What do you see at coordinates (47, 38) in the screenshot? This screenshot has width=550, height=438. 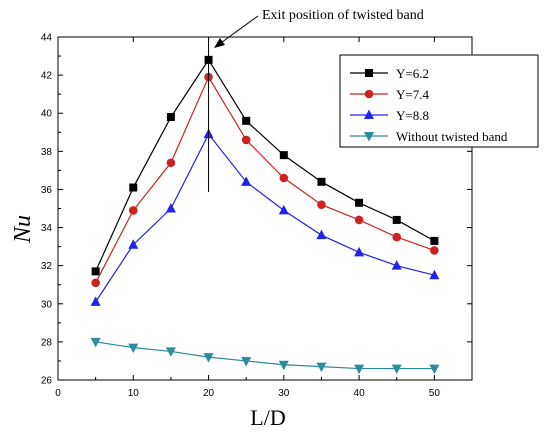 I see `y-tick-label: 44` at bounding box center [47, 38].